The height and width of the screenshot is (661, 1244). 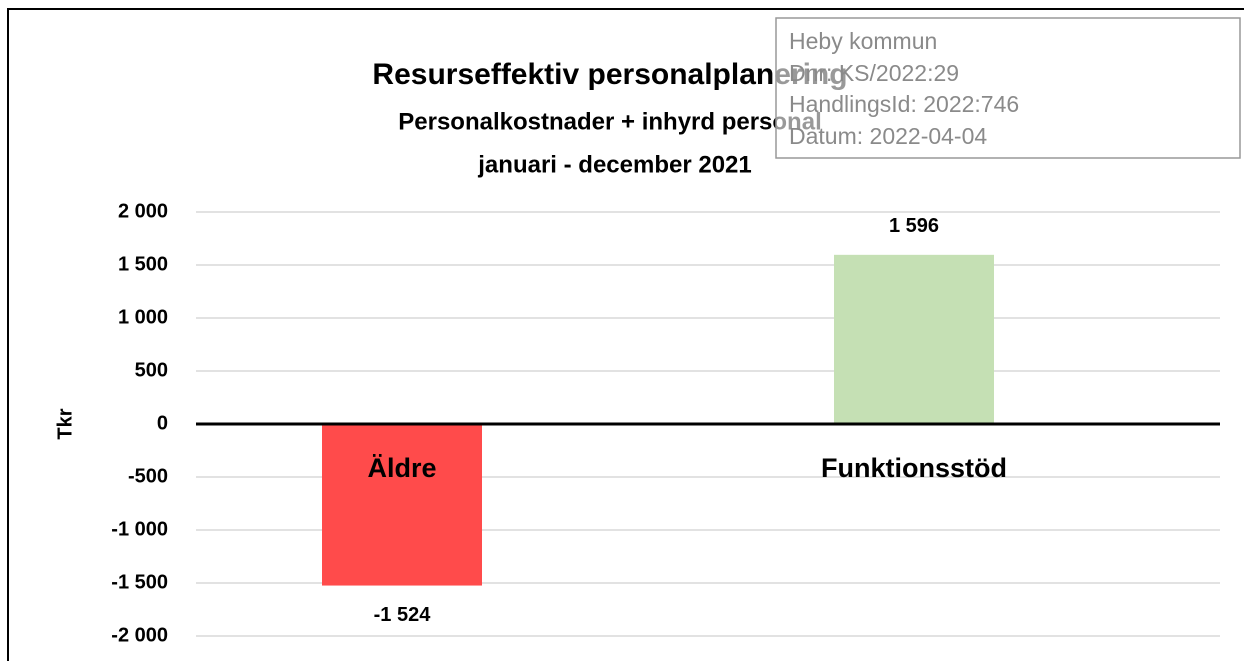 What do you see at coordinates (874, 73) in the screenshot?
I see `stamp-text: Dnr: KS/2022:29` at bounding box center [874, 73].